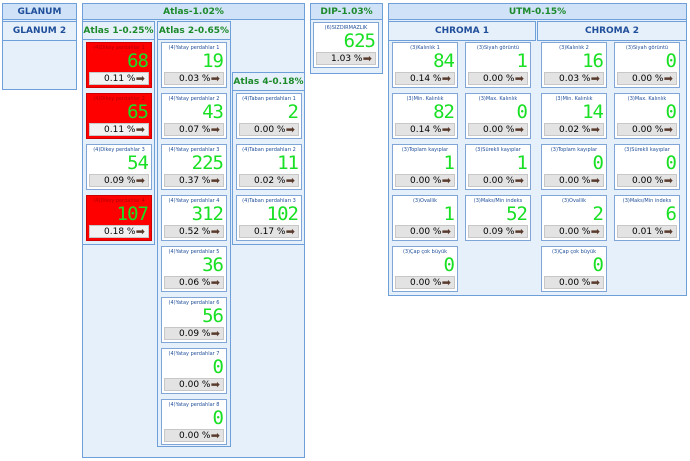 The width and height of the screenshot is (690, 461). I want to click on counter-card: (3)Toplam kayıplar 0 0.00 % ➡, so click(574, 167).